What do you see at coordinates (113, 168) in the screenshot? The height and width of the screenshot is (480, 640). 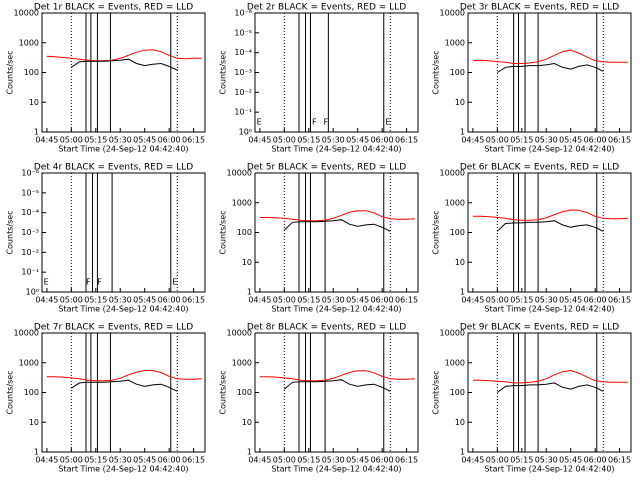 I see `panel-title: Det 4r BLACK = Events, RED = LLD` at bounding box center [113, 168].